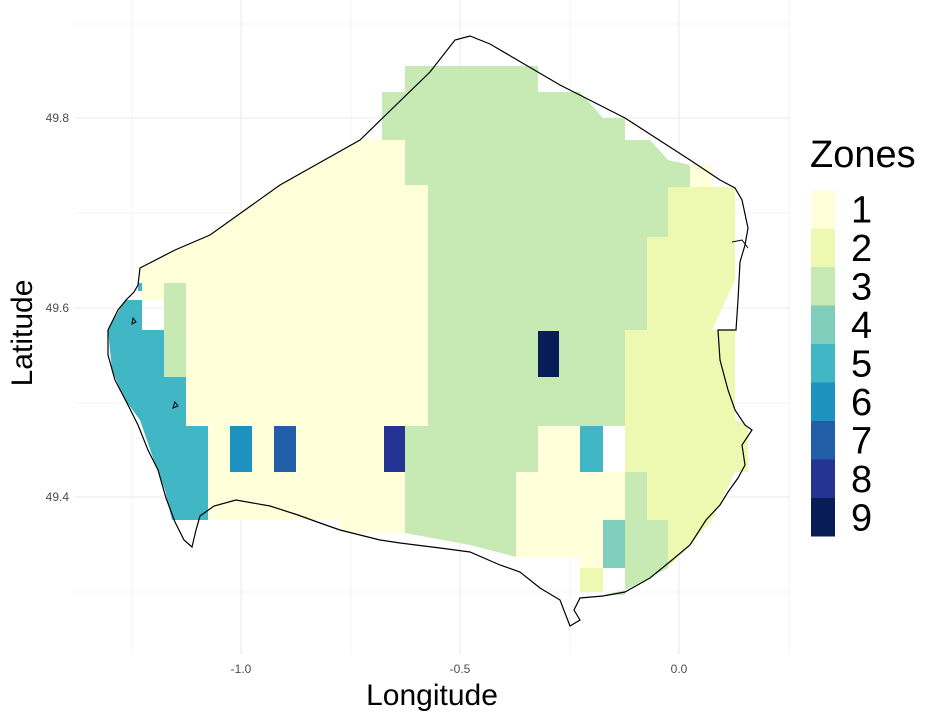  What do you see at coordinates (861, 364) in the screenshot?
I see `legend-key-label: 5` at bounding box center [861, 364].